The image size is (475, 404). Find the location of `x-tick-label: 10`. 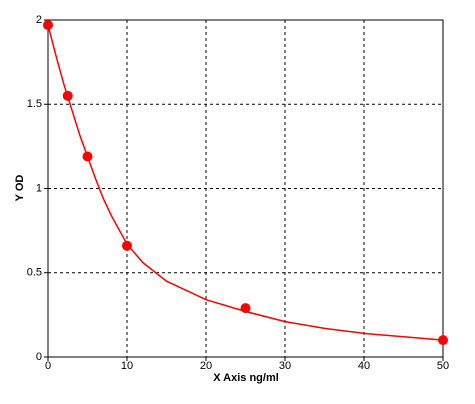

x-tick-label: 10 is located at coordinates (127, 366).